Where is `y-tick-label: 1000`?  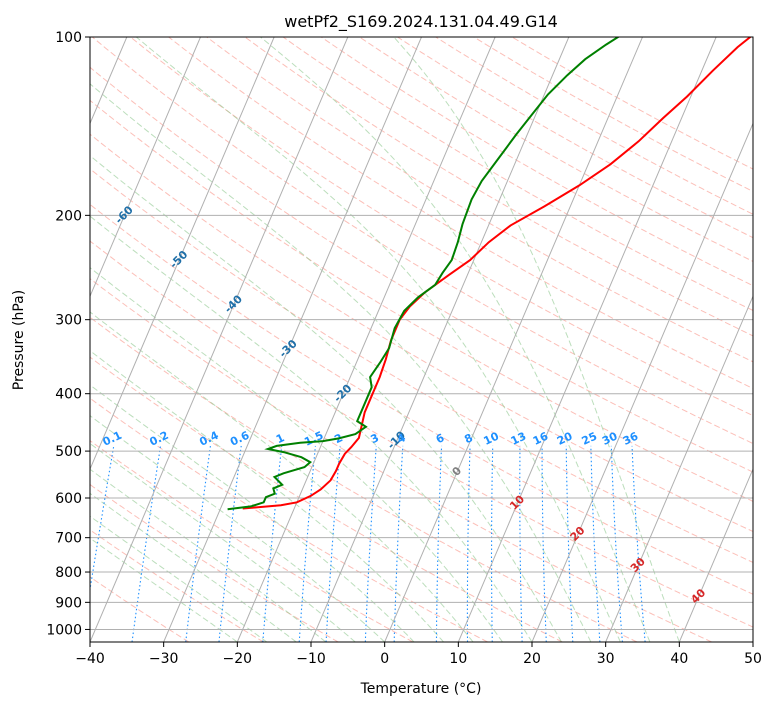
y-tick-label: 1000 is located at coordinates (64, 630).